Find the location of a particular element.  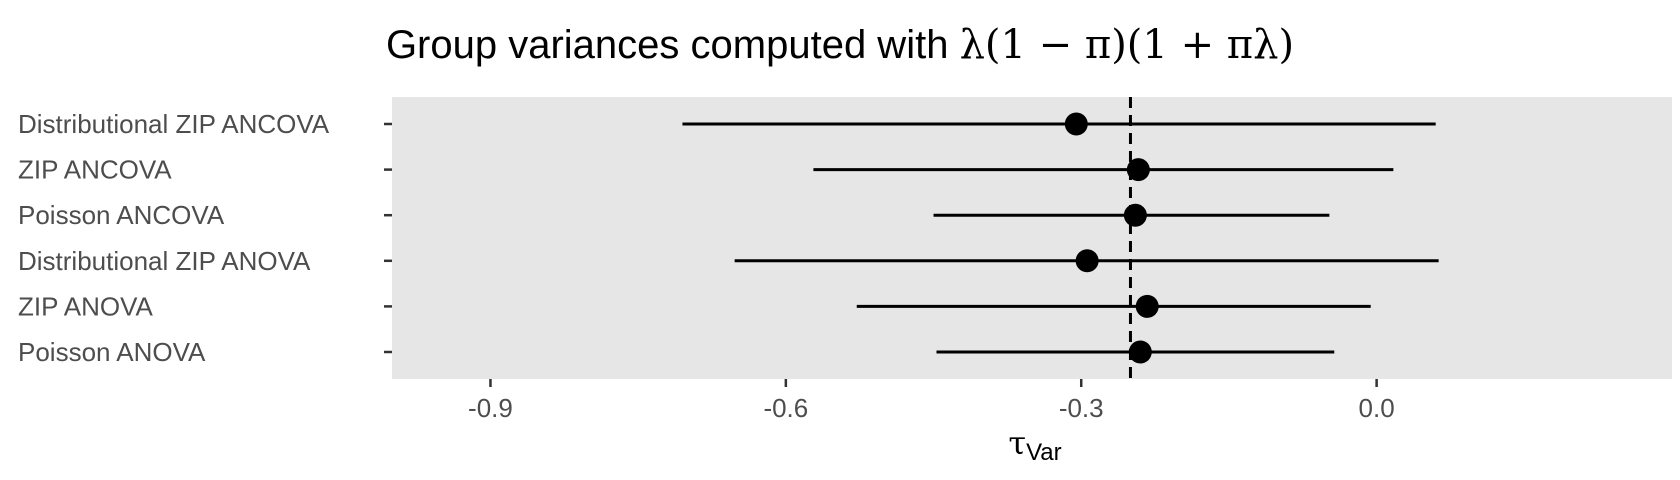

x-tick-label: 0.0 is located at coordinates (1377, 408).